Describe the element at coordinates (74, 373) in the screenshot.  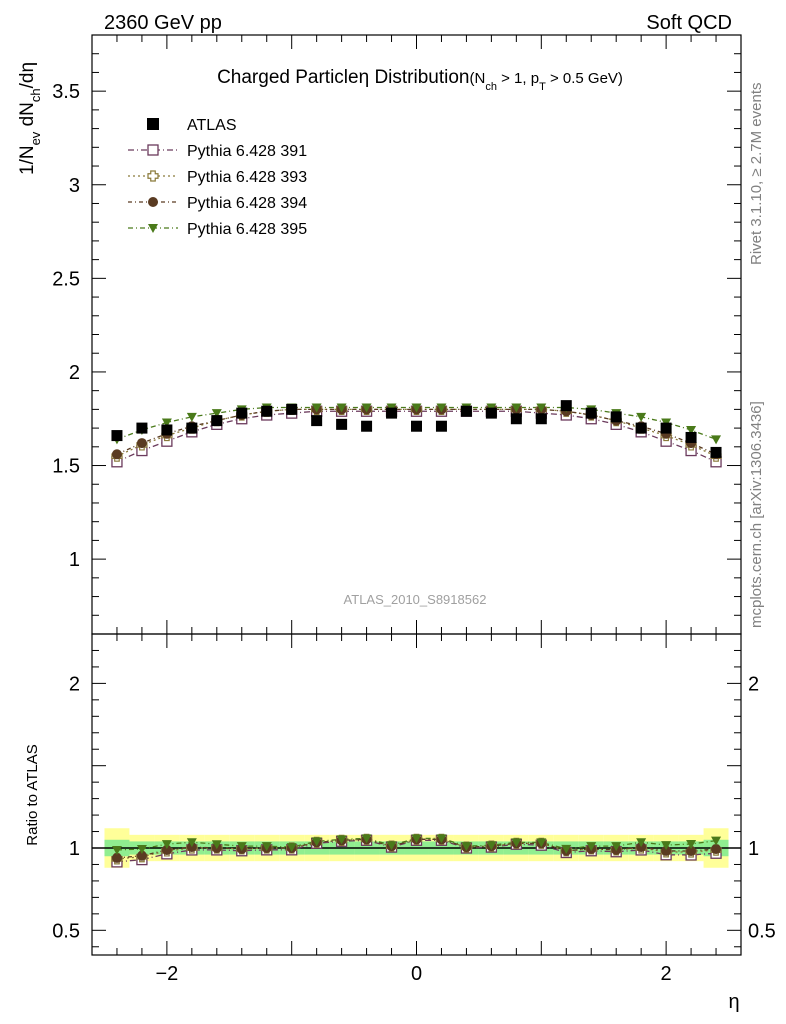
I see `y-tick-label: 2` at that location.